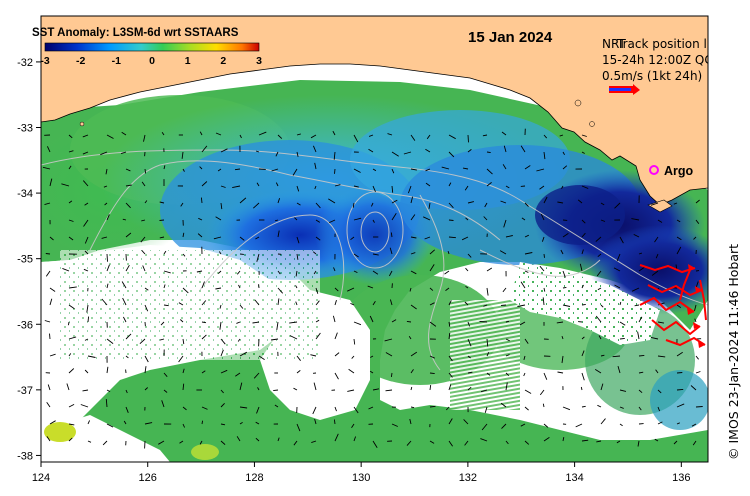 This screenshot has width=750, height=496. Describe the element at coordinates (673, 305) in the screenshot. I see `drifter-tracks` at that location.